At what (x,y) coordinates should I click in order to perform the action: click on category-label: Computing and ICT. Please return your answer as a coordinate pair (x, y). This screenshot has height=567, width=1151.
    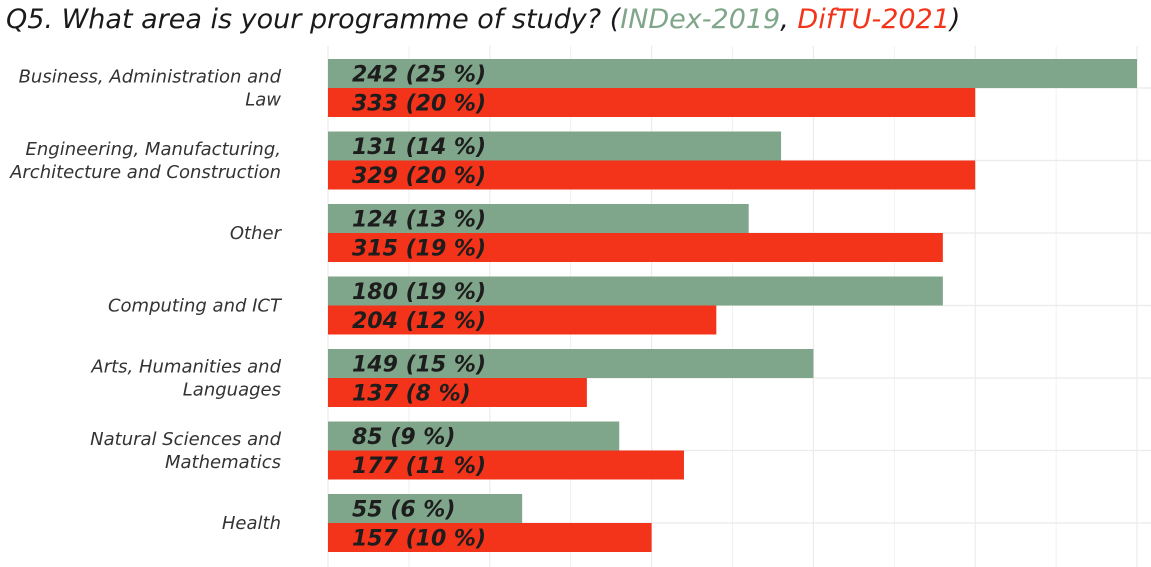
    Looking at the image, I should click on (195, 306).